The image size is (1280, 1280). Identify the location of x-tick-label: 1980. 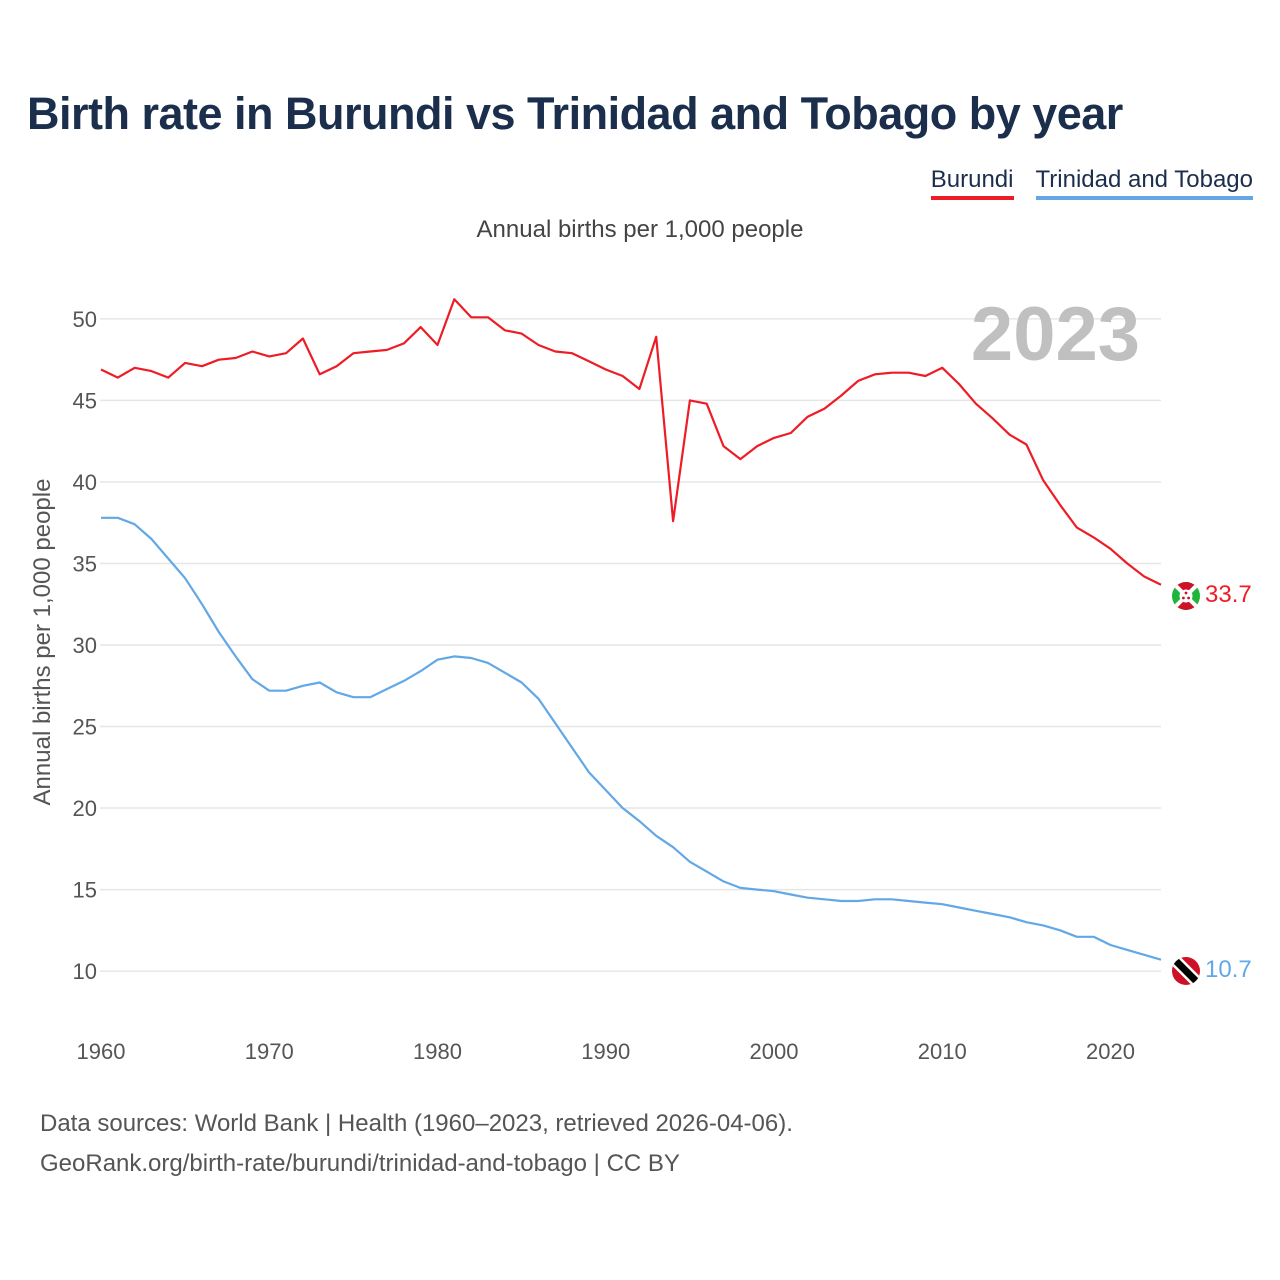
(437, 1051).